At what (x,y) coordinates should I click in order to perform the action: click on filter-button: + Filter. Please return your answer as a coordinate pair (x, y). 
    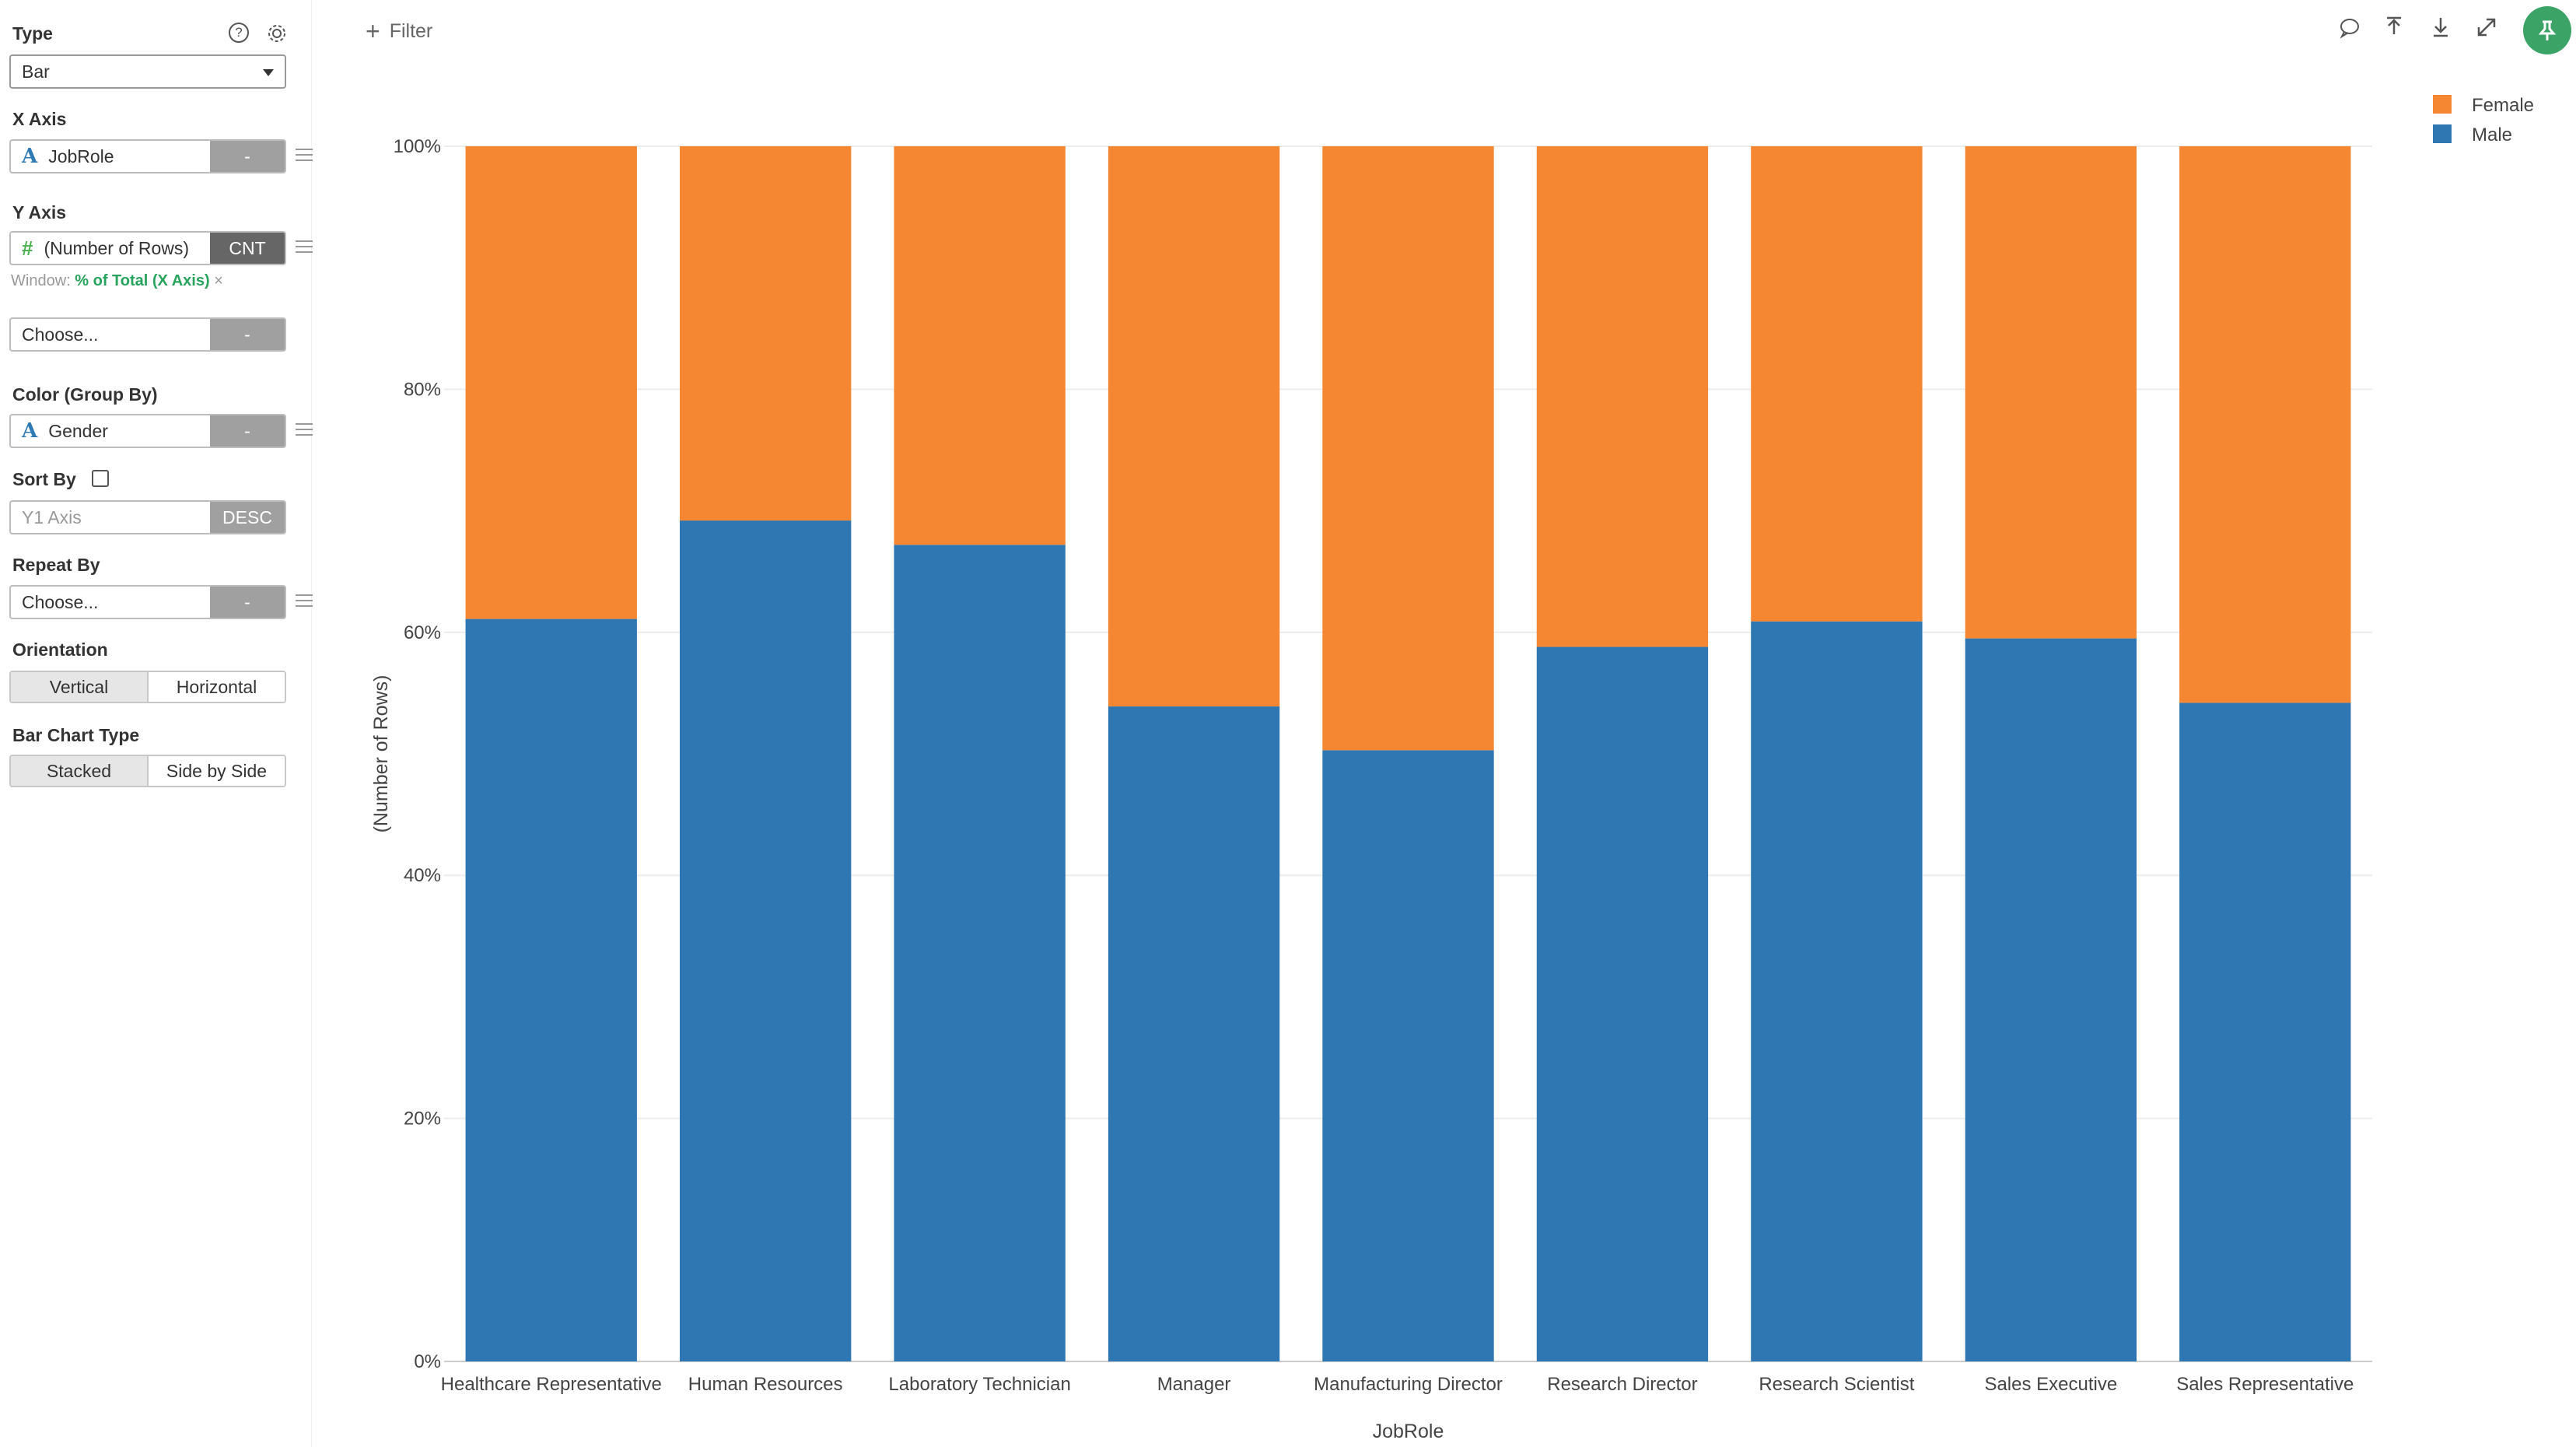
    Looking at the image, I should click on (399, 31).